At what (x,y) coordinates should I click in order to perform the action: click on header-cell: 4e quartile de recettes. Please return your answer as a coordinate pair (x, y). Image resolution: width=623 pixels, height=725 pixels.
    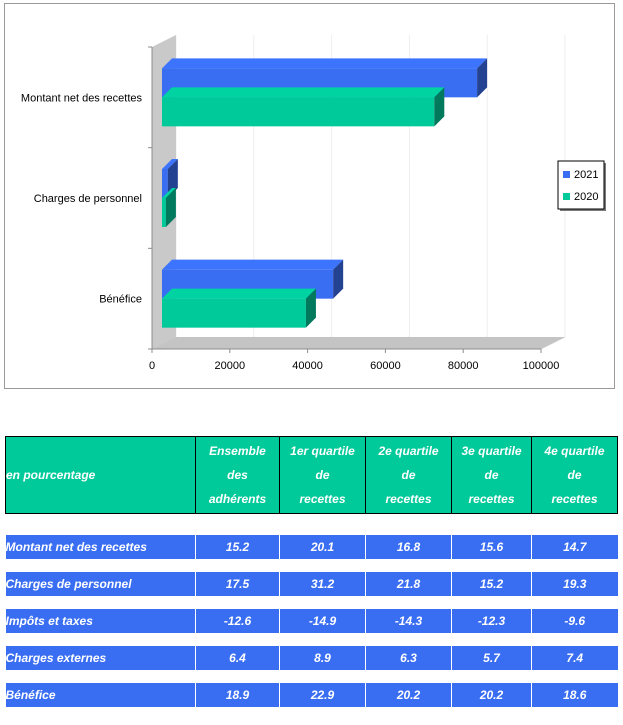
    Looking at the image, I should click on (574, 475).